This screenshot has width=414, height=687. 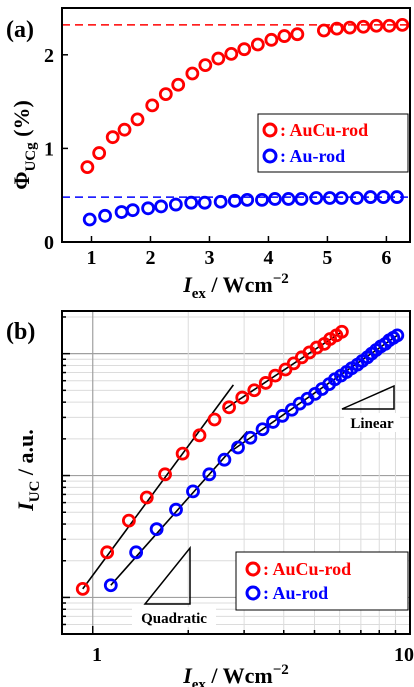 I want to click on x-tick-label: 2, so click(x=150, y=258).